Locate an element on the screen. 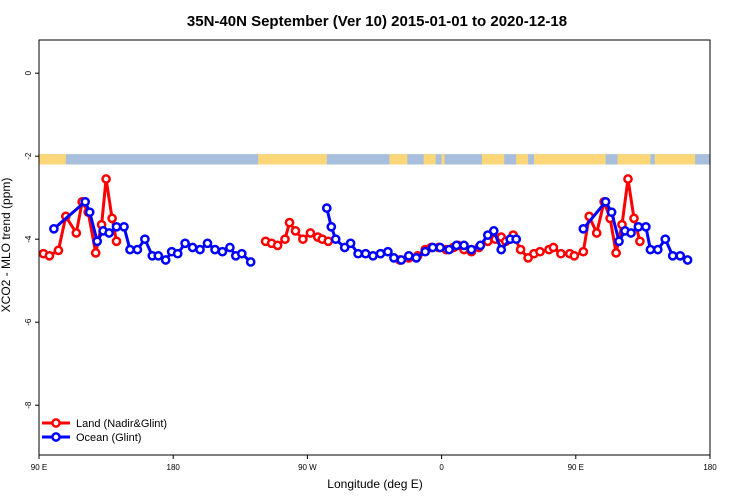  y-axis: 0 -2 -4 -6 -8 is located at coordinates (31, 239).